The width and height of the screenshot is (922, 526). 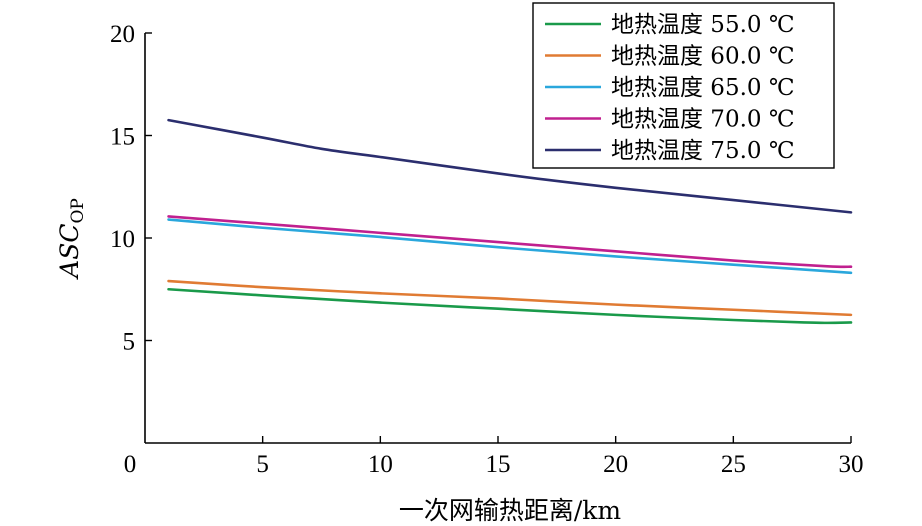 What do you see at coordinates (122, 137) in the screenshot?
I see `y-tick-label-15: 15` at bounding box center [122, 137].